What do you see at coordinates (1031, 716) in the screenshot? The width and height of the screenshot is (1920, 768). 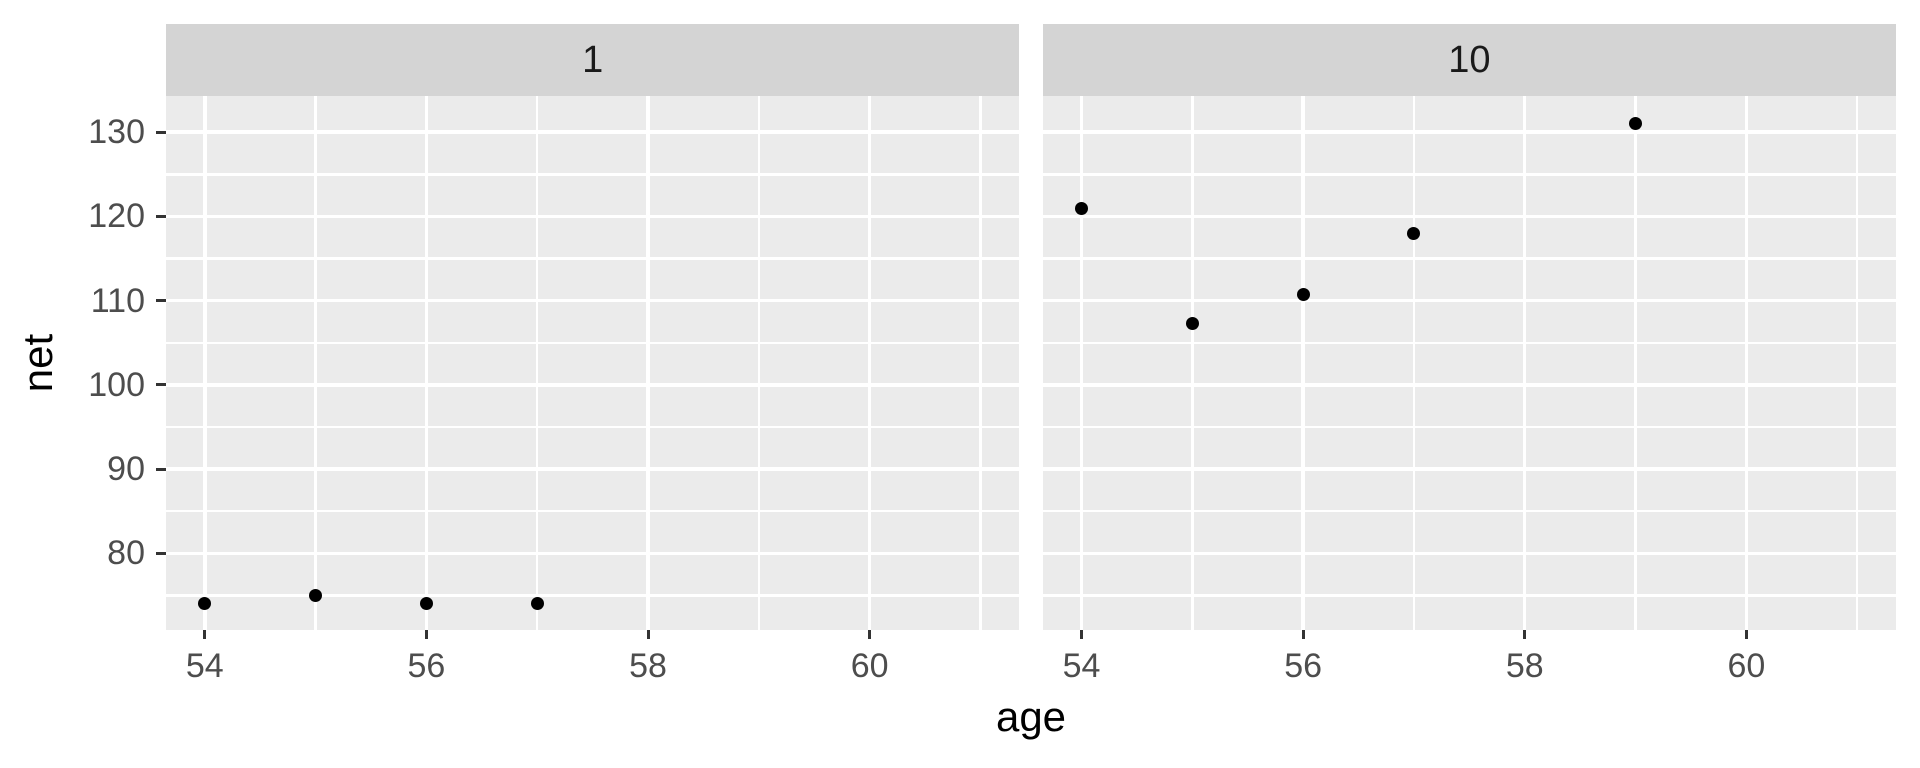 I see `x-axis-title: age` at bounding box center [1031, 716].